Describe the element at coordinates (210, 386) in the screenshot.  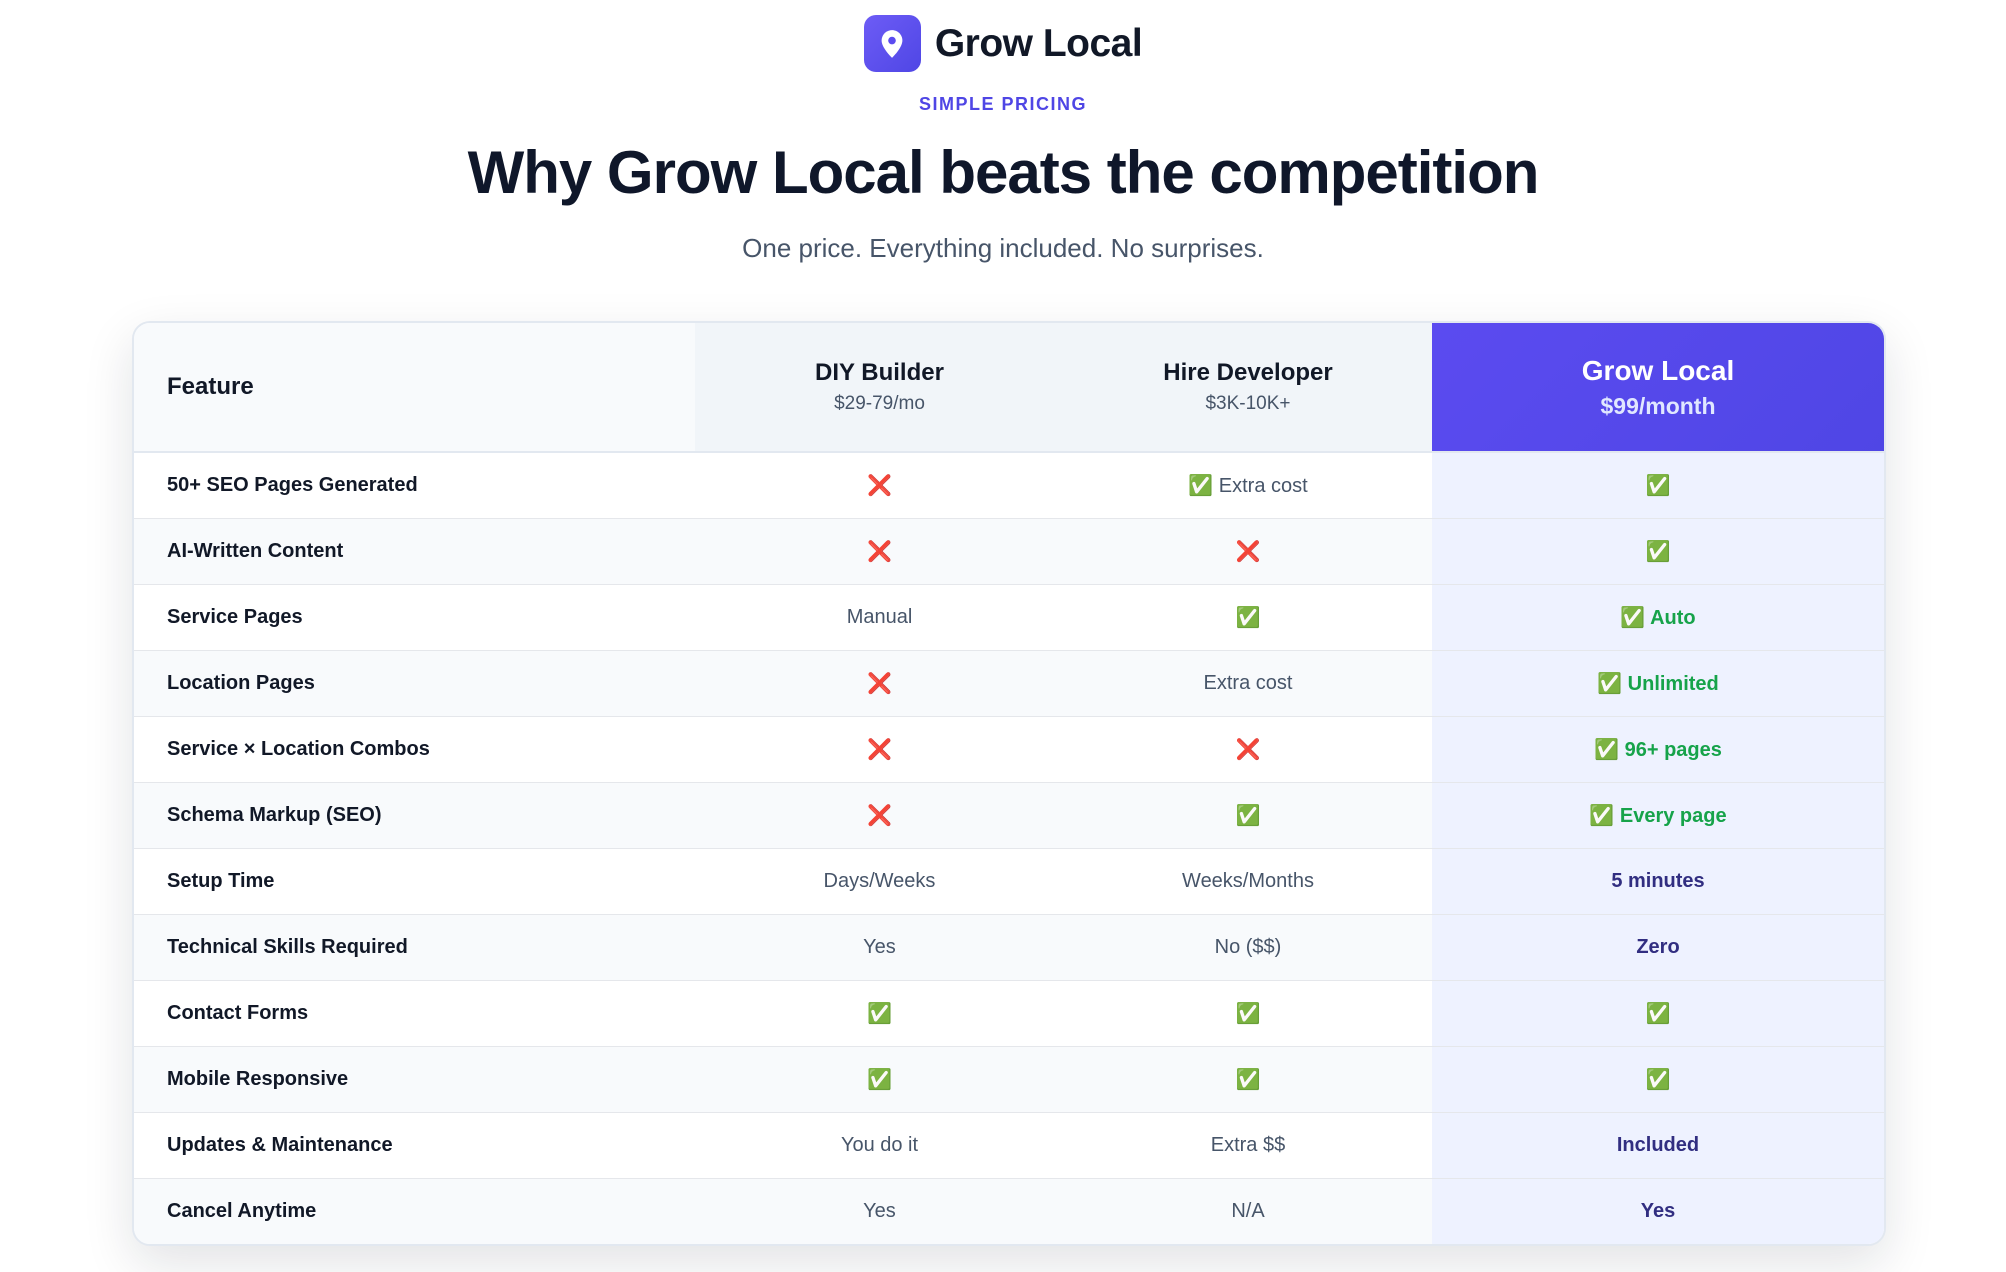
I see `column-name: Feature` at that location.